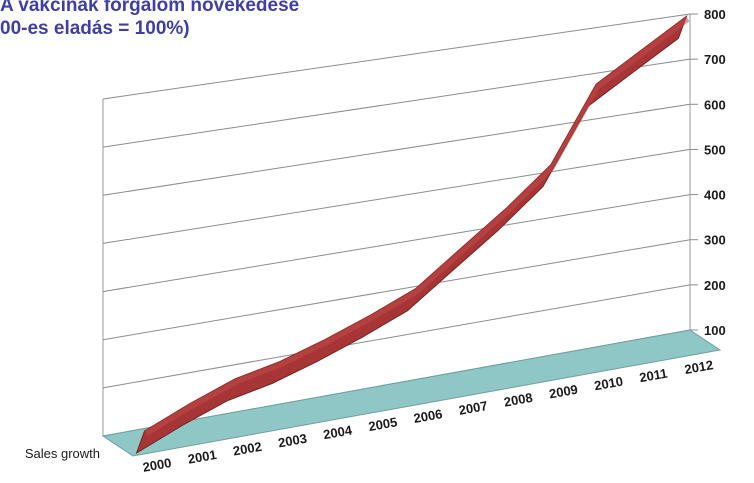  Describe the element at coordinates (382, 424) in the screenshot. I see `x-tick-label: 2005` at that location.